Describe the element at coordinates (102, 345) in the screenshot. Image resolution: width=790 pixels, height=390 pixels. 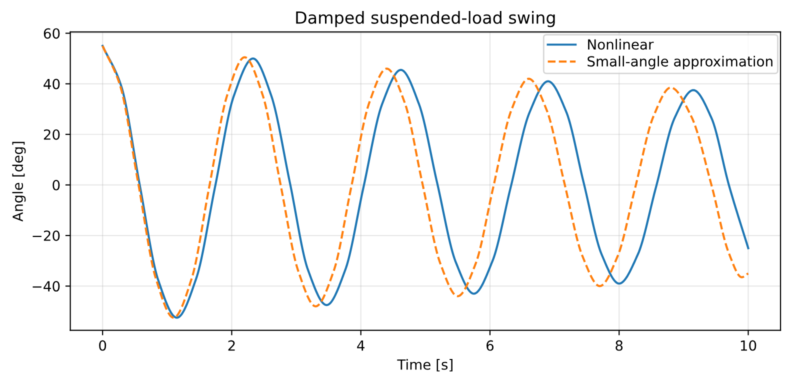
I see `x-tick-label: 0` at that location.